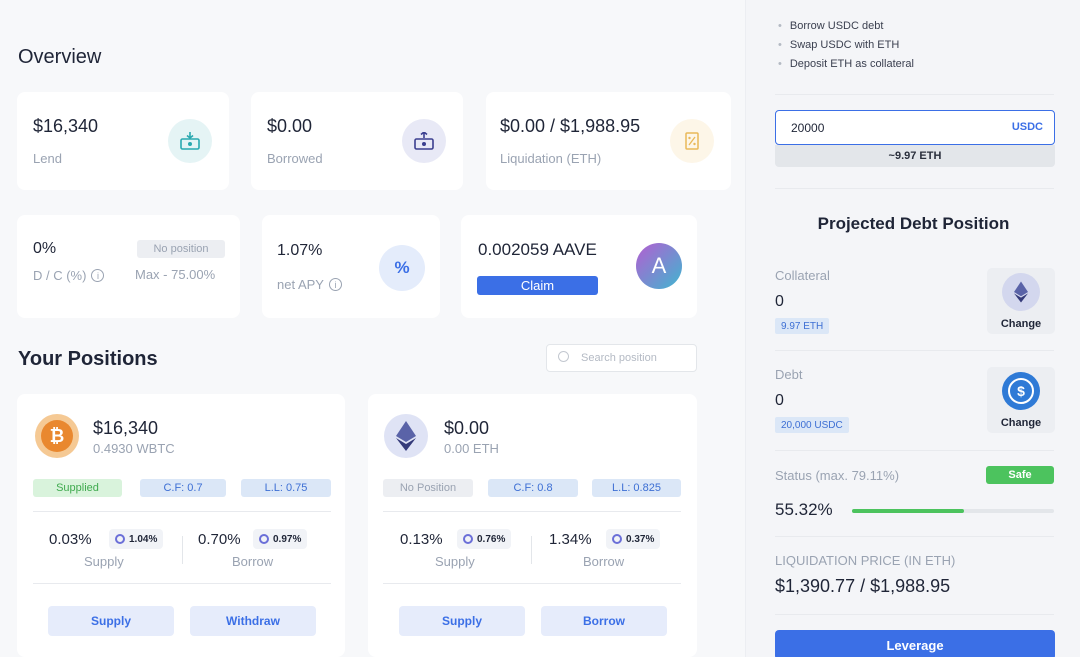 This screenshot has height=657, width=1080. Describe the element at coordinates (57, 436) in the screenshot. I see `bitcoin-icon: ₿` at that location.